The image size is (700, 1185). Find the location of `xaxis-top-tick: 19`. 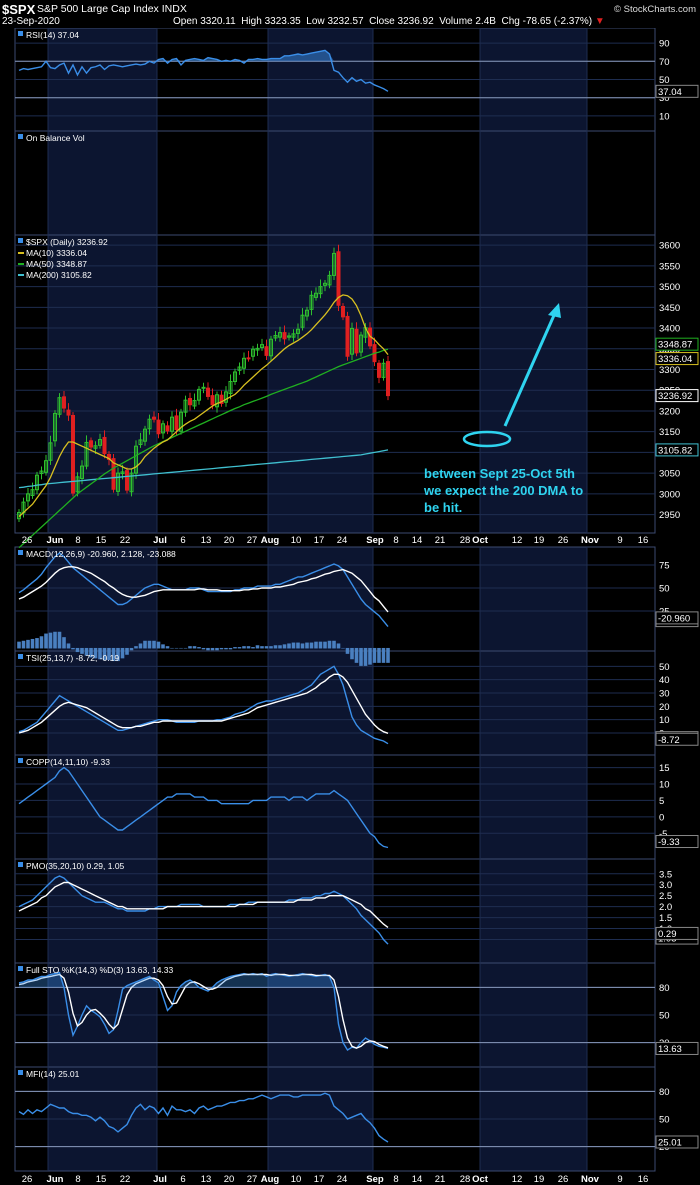

xaxis-top-tick: 19 is located at coordinates (539, 540).